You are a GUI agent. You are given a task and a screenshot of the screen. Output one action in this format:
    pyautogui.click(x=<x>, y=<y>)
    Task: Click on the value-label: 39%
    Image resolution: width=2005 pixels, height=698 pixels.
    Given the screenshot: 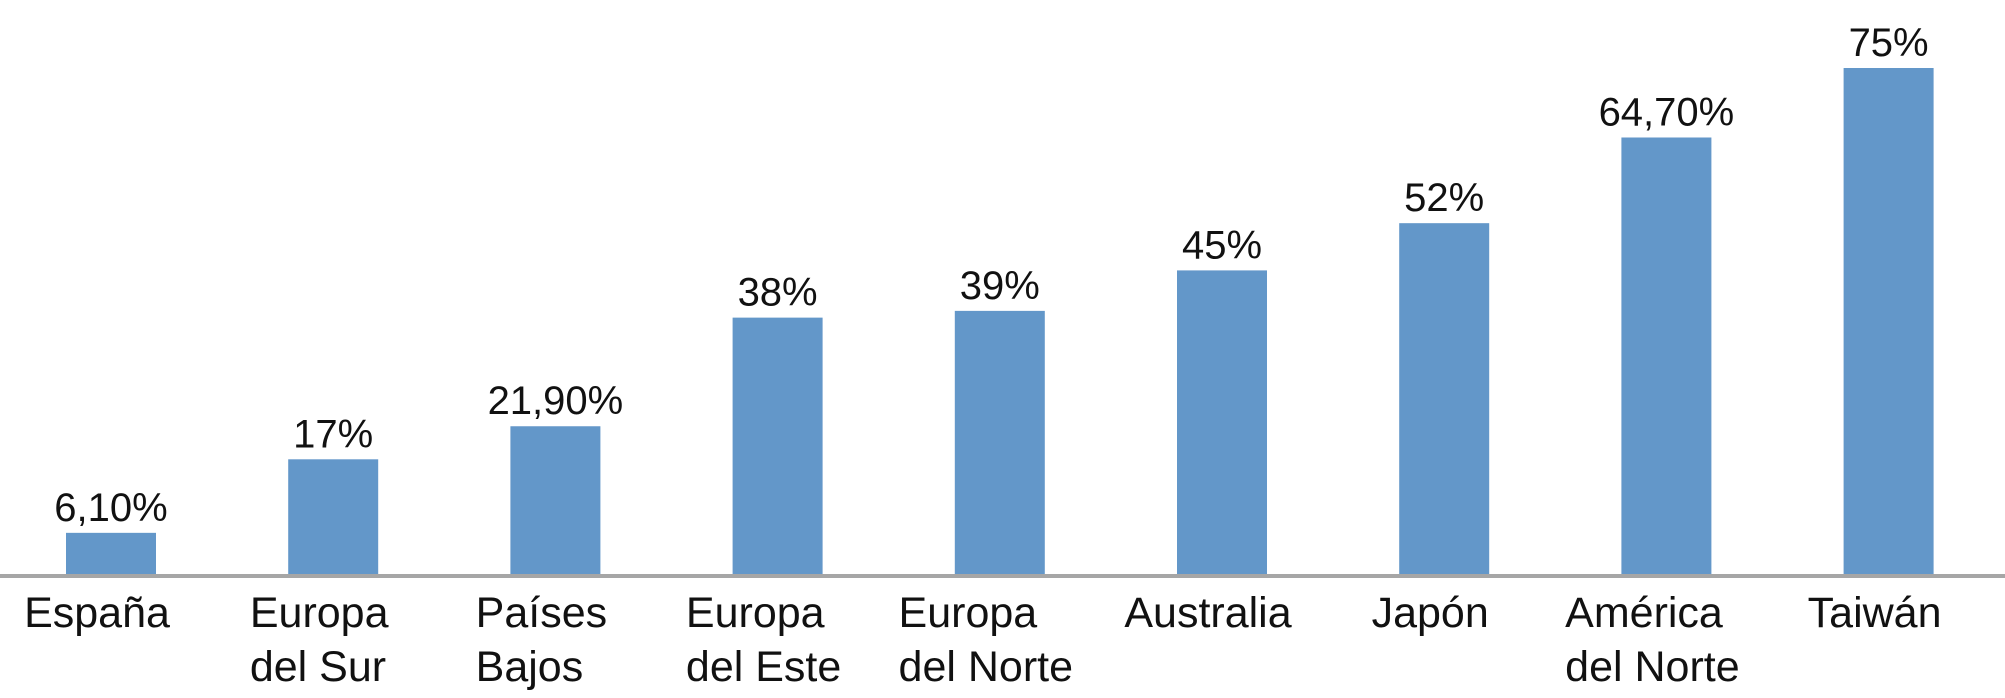 What is the action you would take?
    pyautogui.click(x=1000, y=286)
    